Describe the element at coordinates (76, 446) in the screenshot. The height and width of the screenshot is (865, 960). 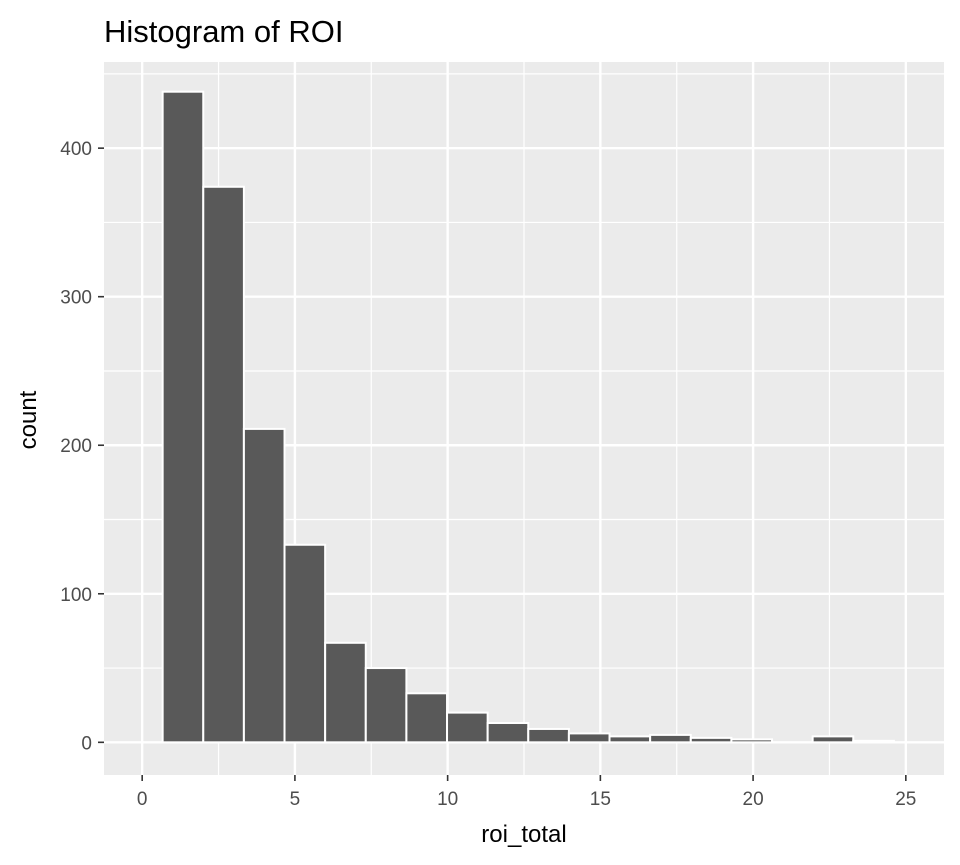
I see `y-tick-label: 200` at that location.